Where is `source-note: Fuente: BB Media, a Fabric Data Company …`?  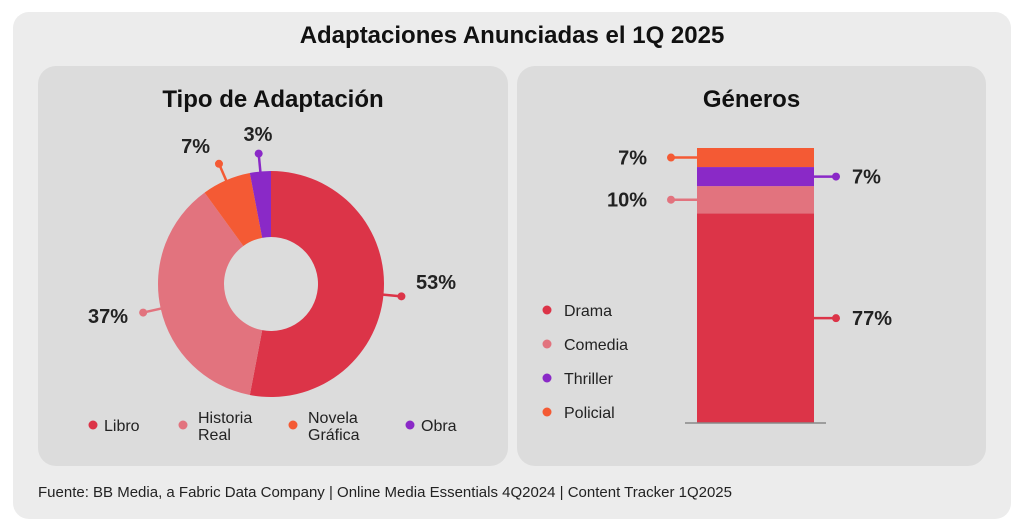
source-note: Fuente: BB Media, a Fabric Data Company … is located at coordinates (385, 492).